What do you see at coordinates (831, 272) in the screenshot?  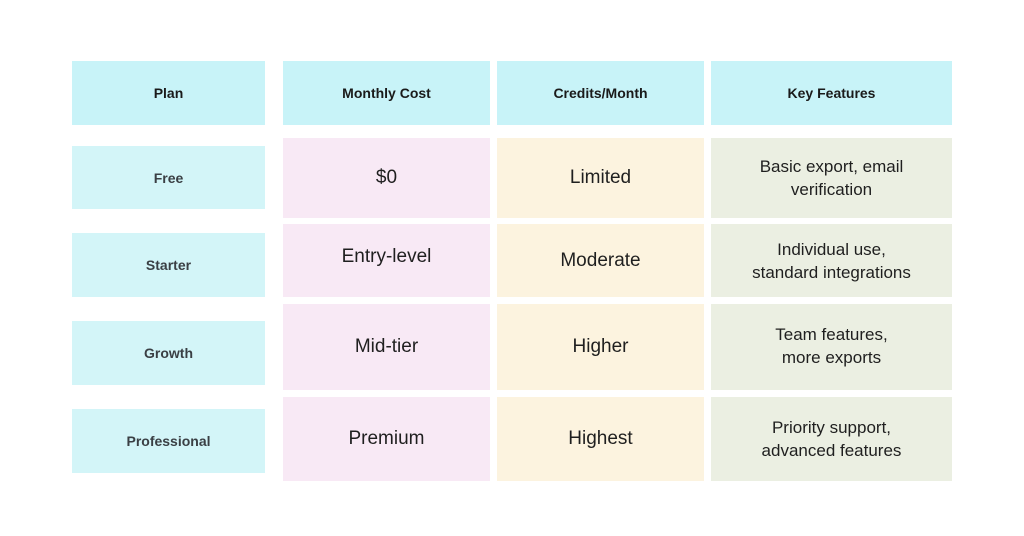 I see `features-line: standard integrations` at bounding box center [831, 272].